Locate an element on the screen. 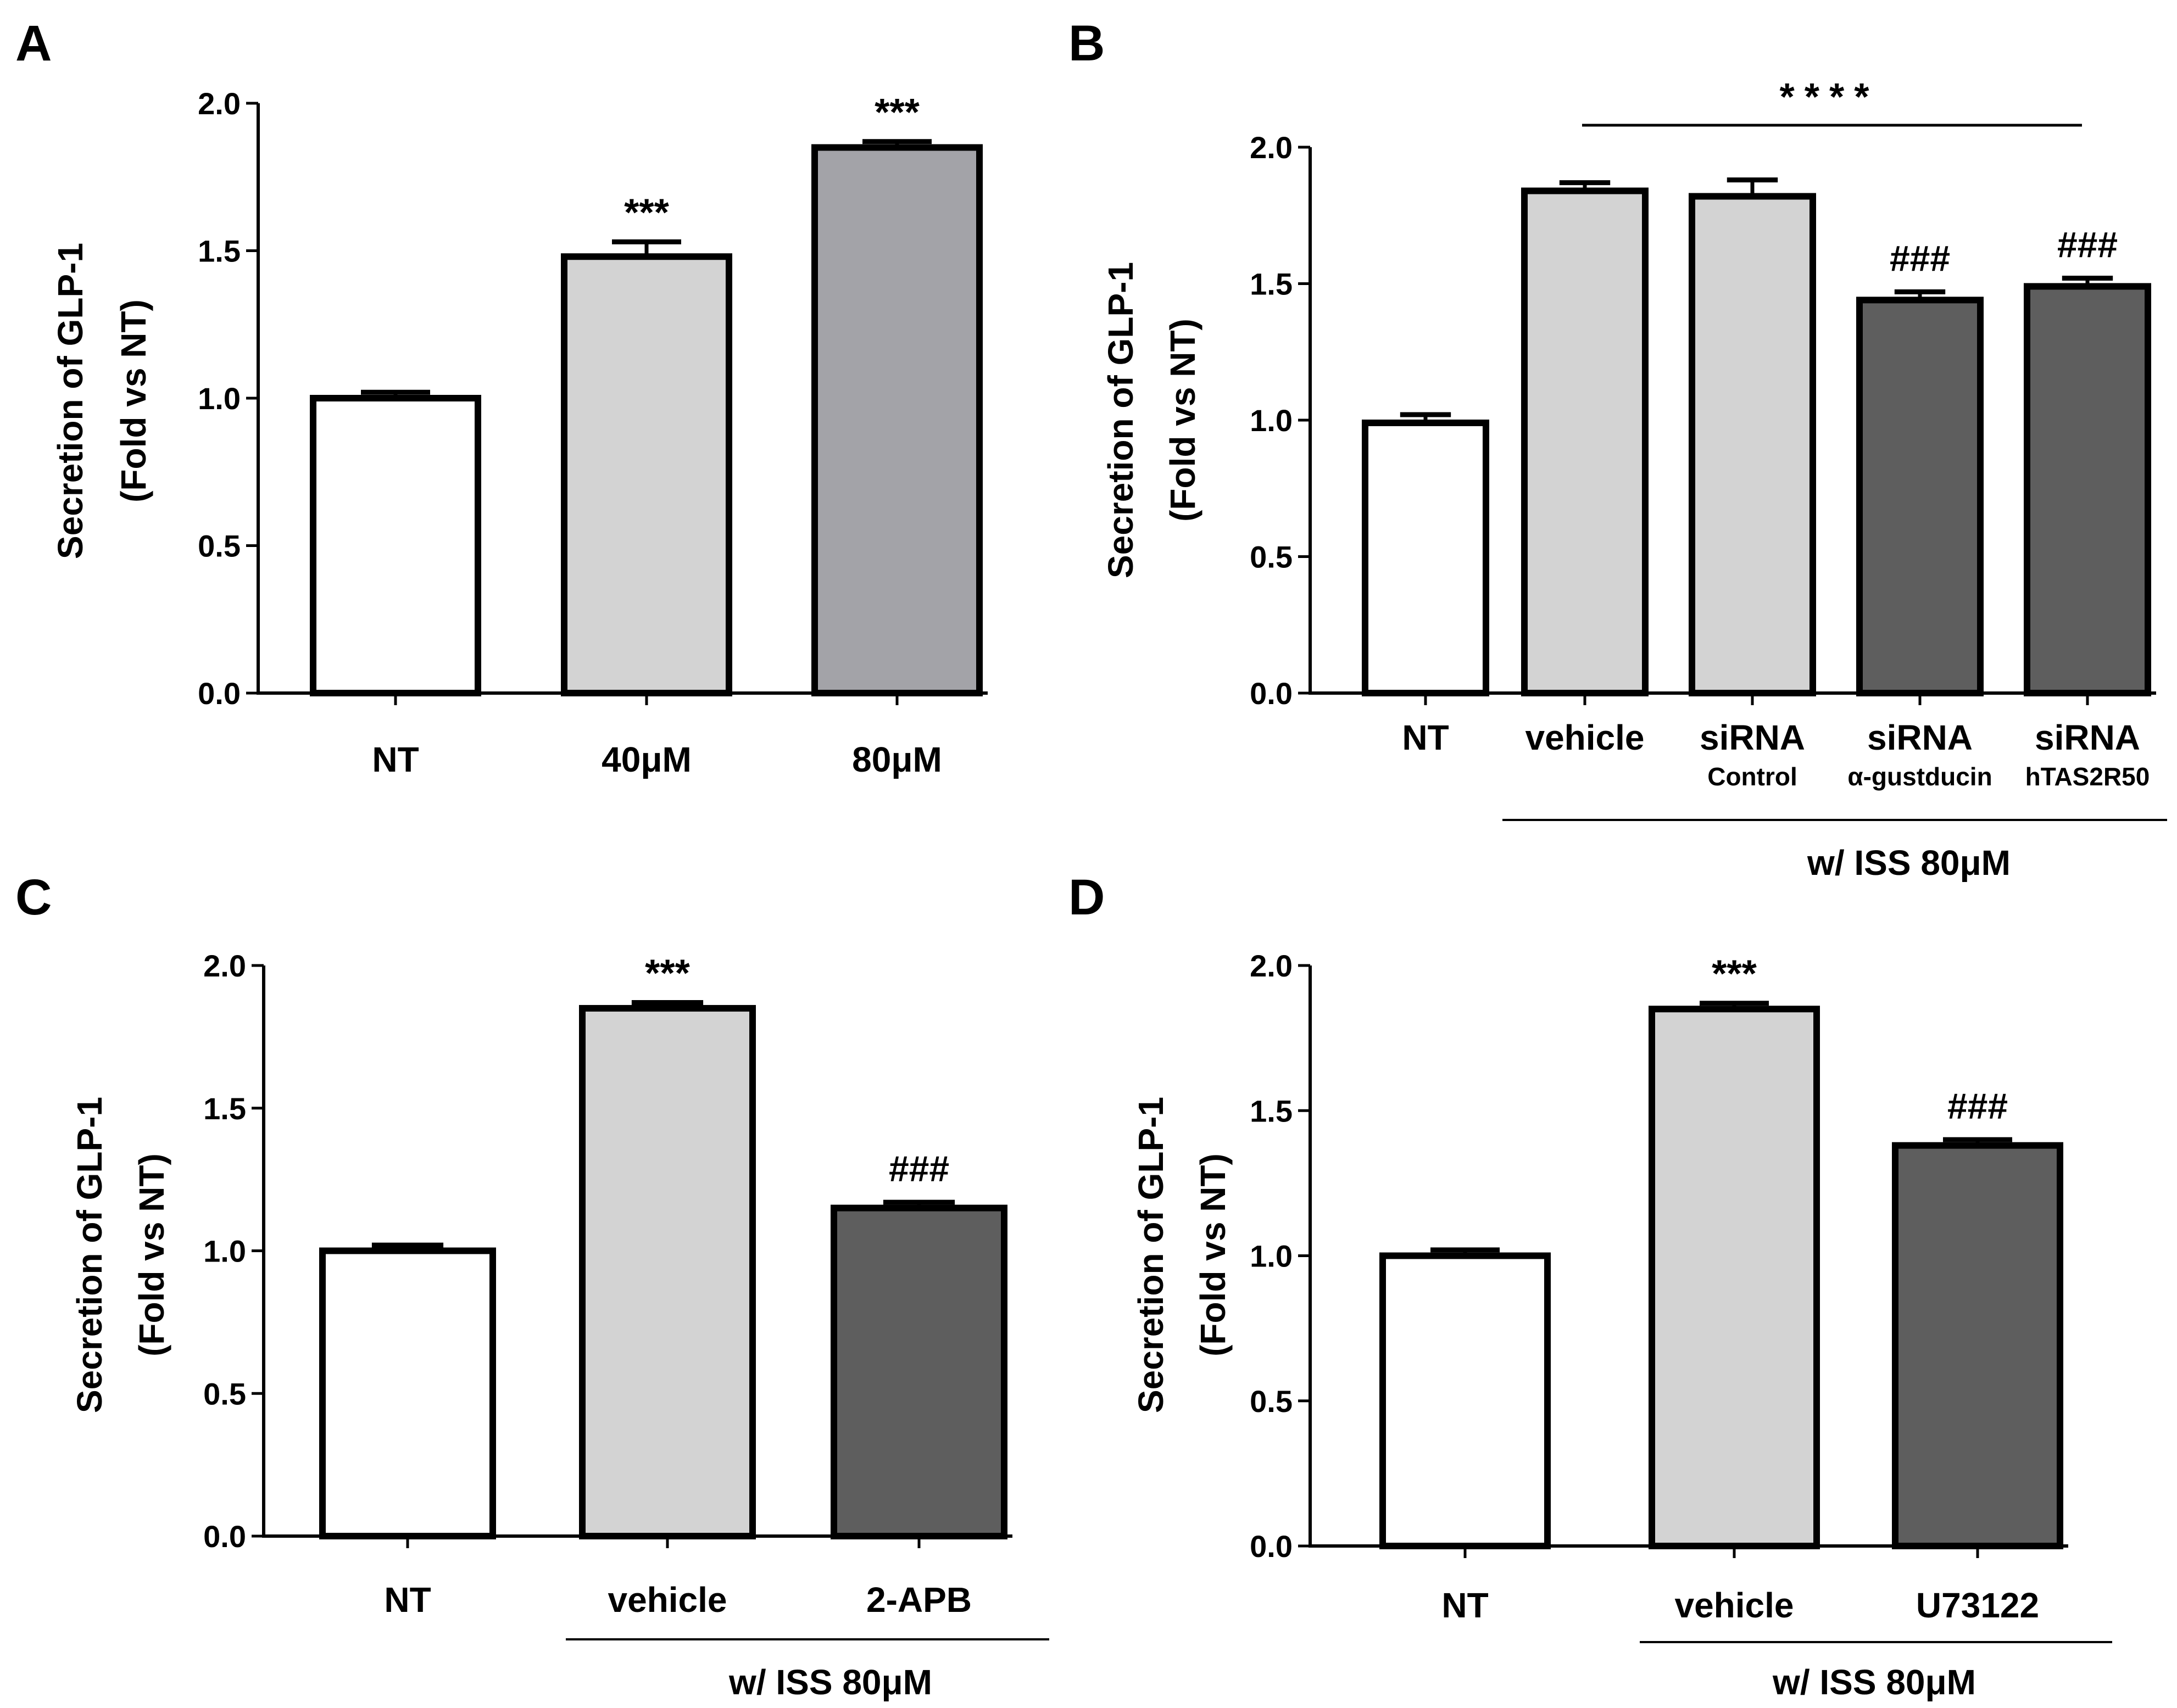 This screenshot has height=1708, width=2177. panel-label: A is located at coordinates (33, 43).